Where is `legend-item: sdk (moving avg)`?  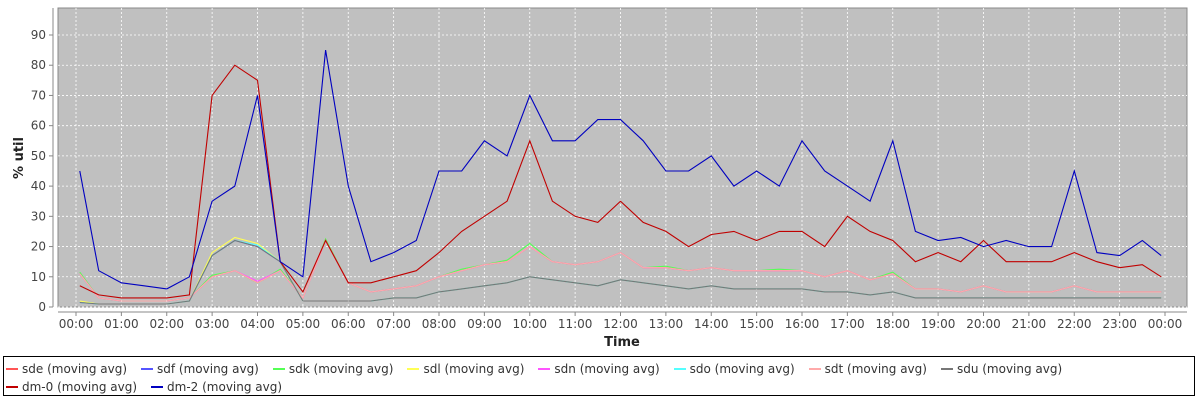
legend-item: sdk (moving avg) is located at coordinates (333, 369).